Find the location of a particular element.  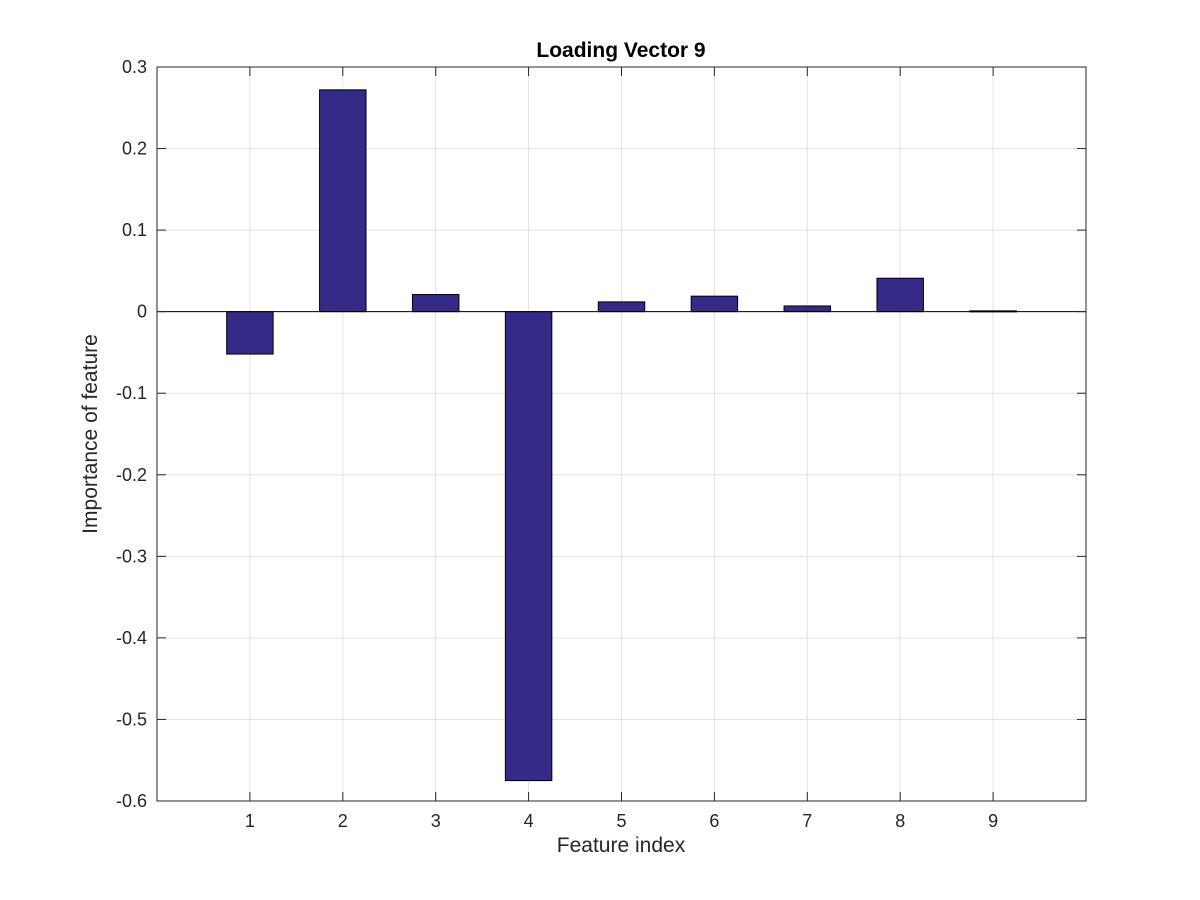

y-tick-label: -0.2 is located at coordinates (131, 475).